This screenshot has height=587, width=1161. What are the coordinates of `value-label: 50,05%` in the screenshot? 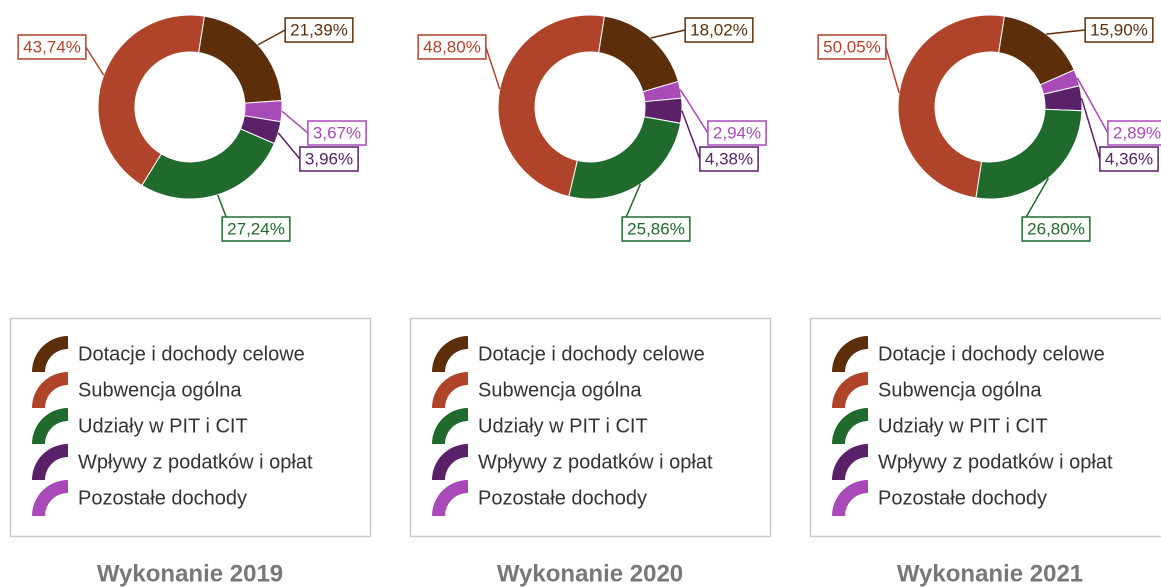 It's located at (852, 47).